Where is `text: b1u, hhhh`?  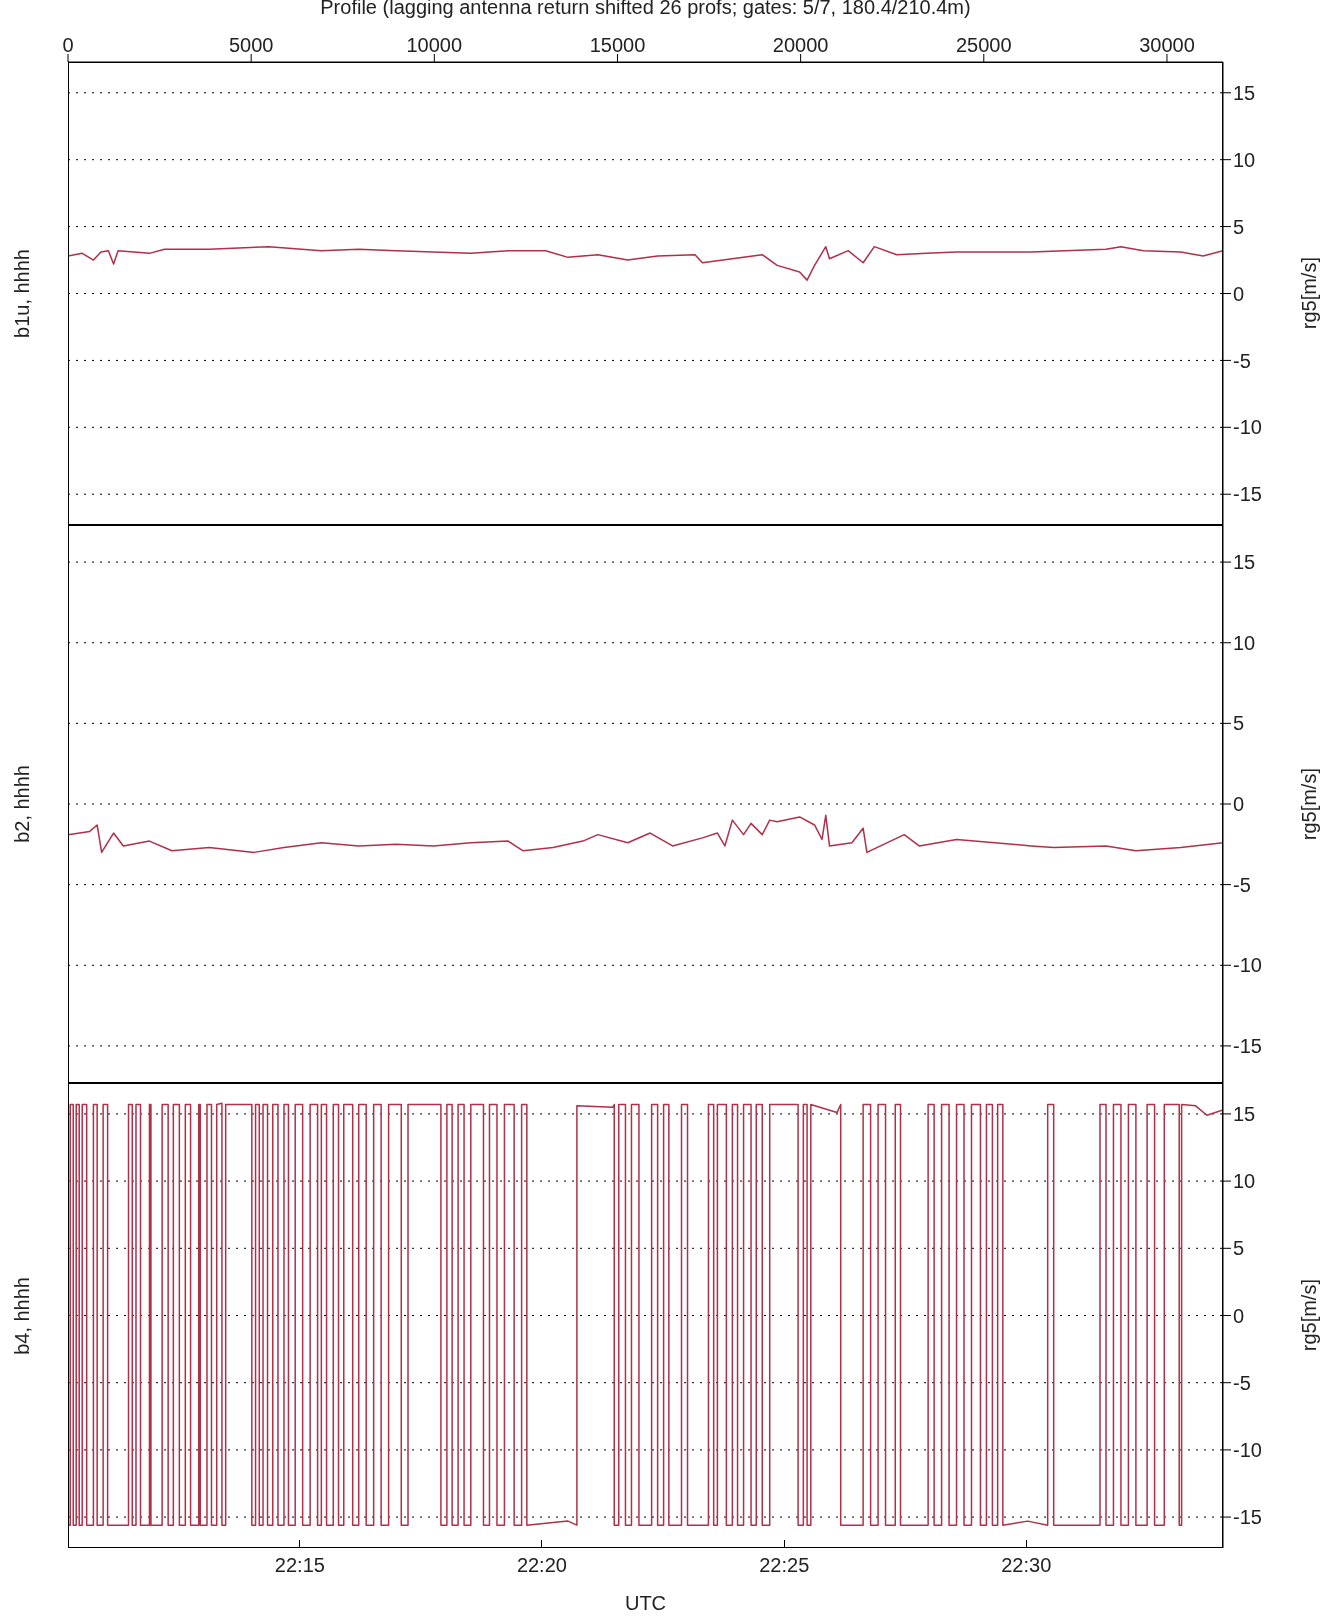
text: b1u, hhhh is located at coordinates (22, 293).